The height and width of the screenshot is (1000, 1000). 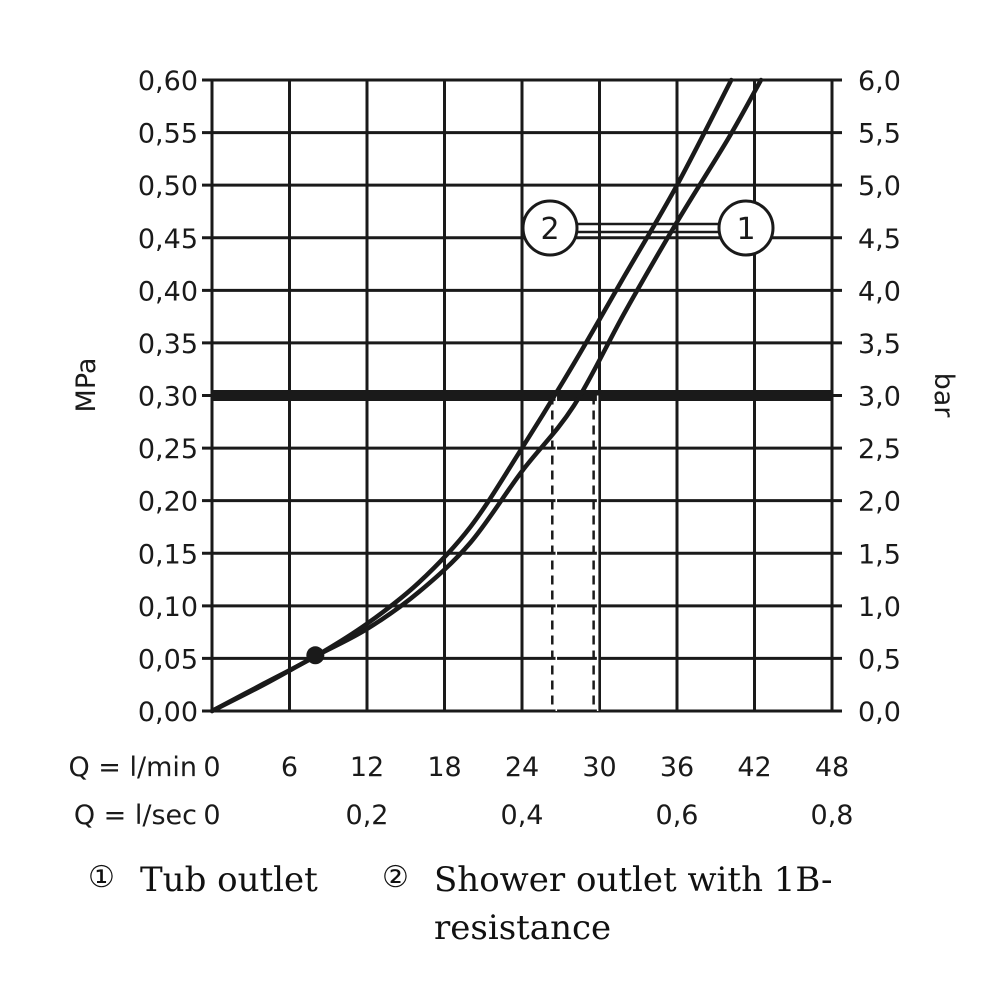 What do you see at coordinates (832, 815) in the screenshot?
I see `x2-tick-label: 0,8` at bounding box center [832, 815].